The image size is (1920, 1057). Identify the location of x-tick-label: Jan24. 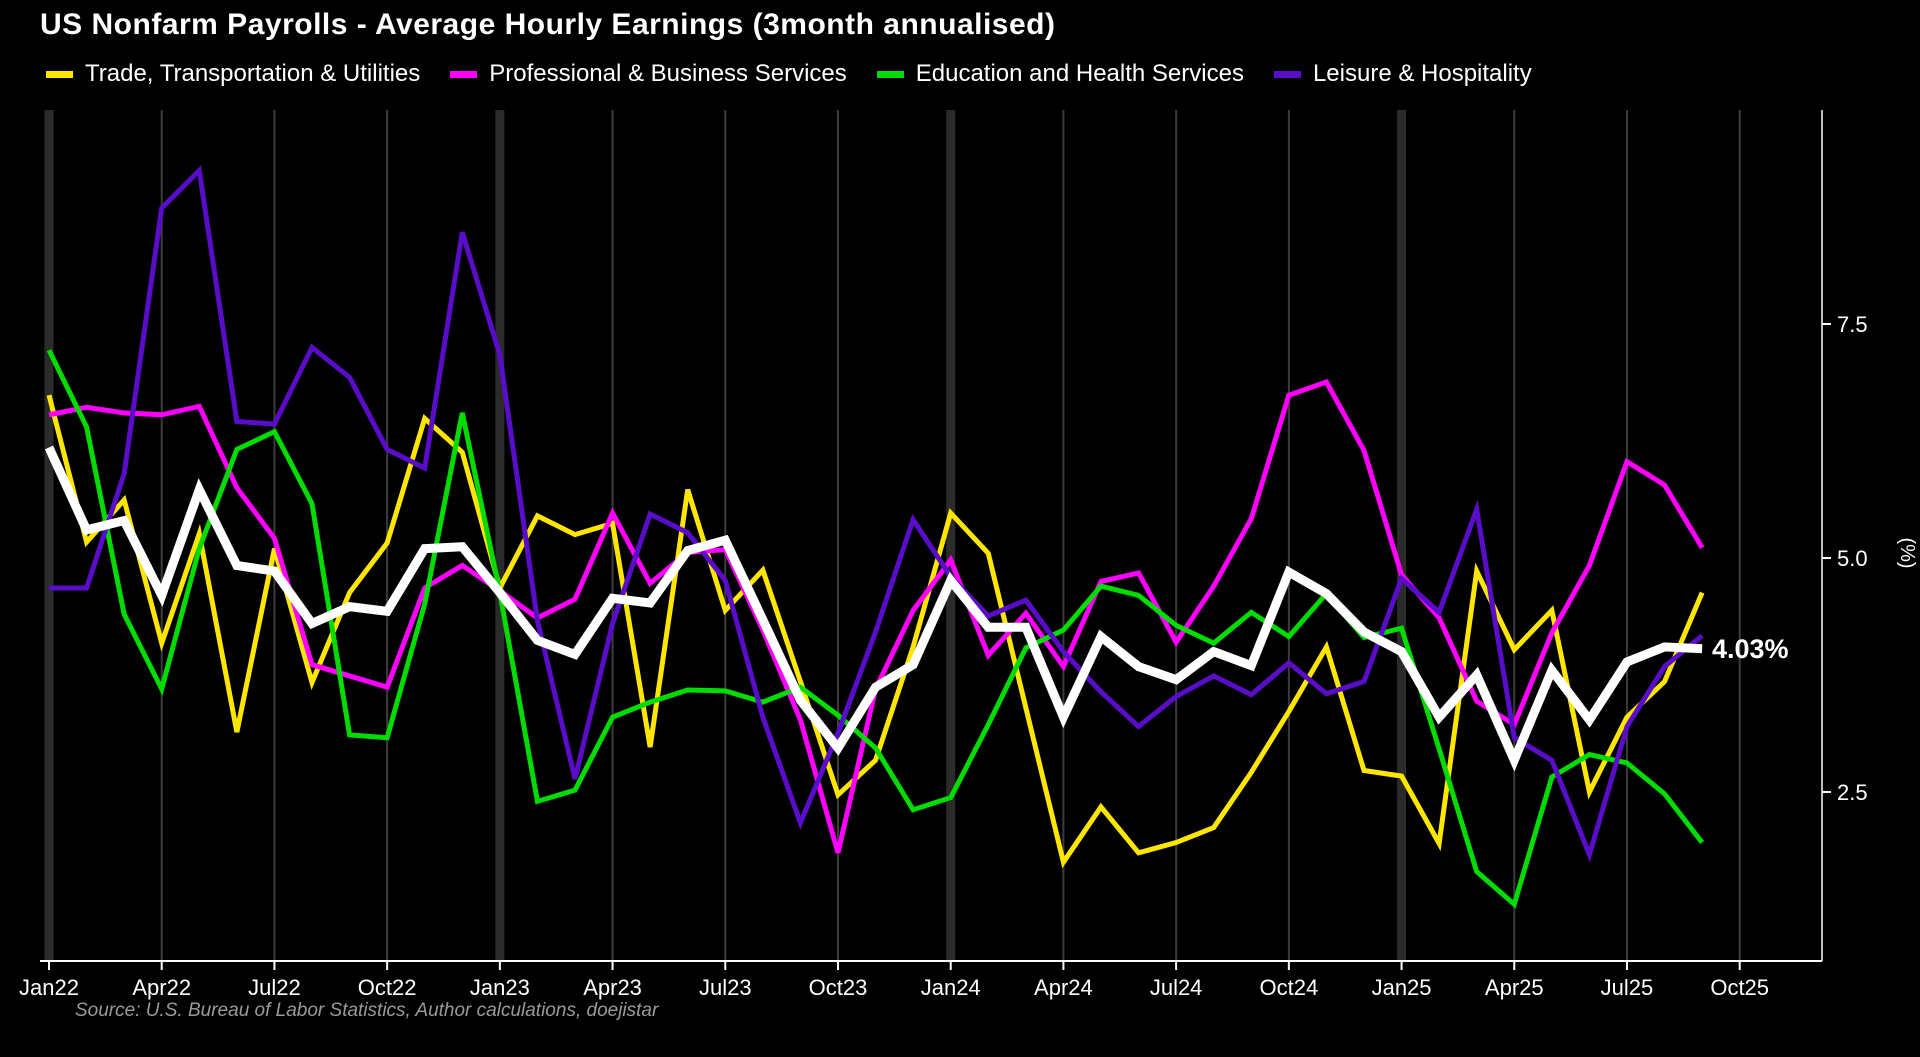
(951, 987).